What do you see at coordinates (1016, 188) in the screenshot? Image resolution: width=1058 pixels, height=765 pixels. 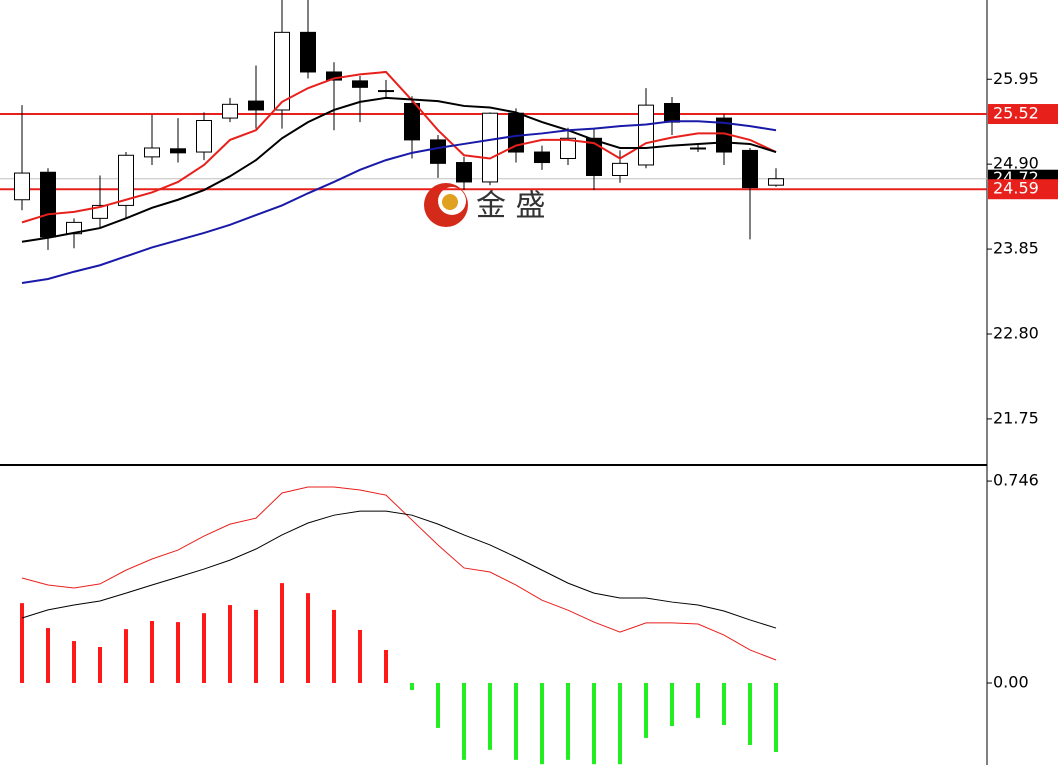 I see `level-label: 24.59` at bounding box center [1016, 188].